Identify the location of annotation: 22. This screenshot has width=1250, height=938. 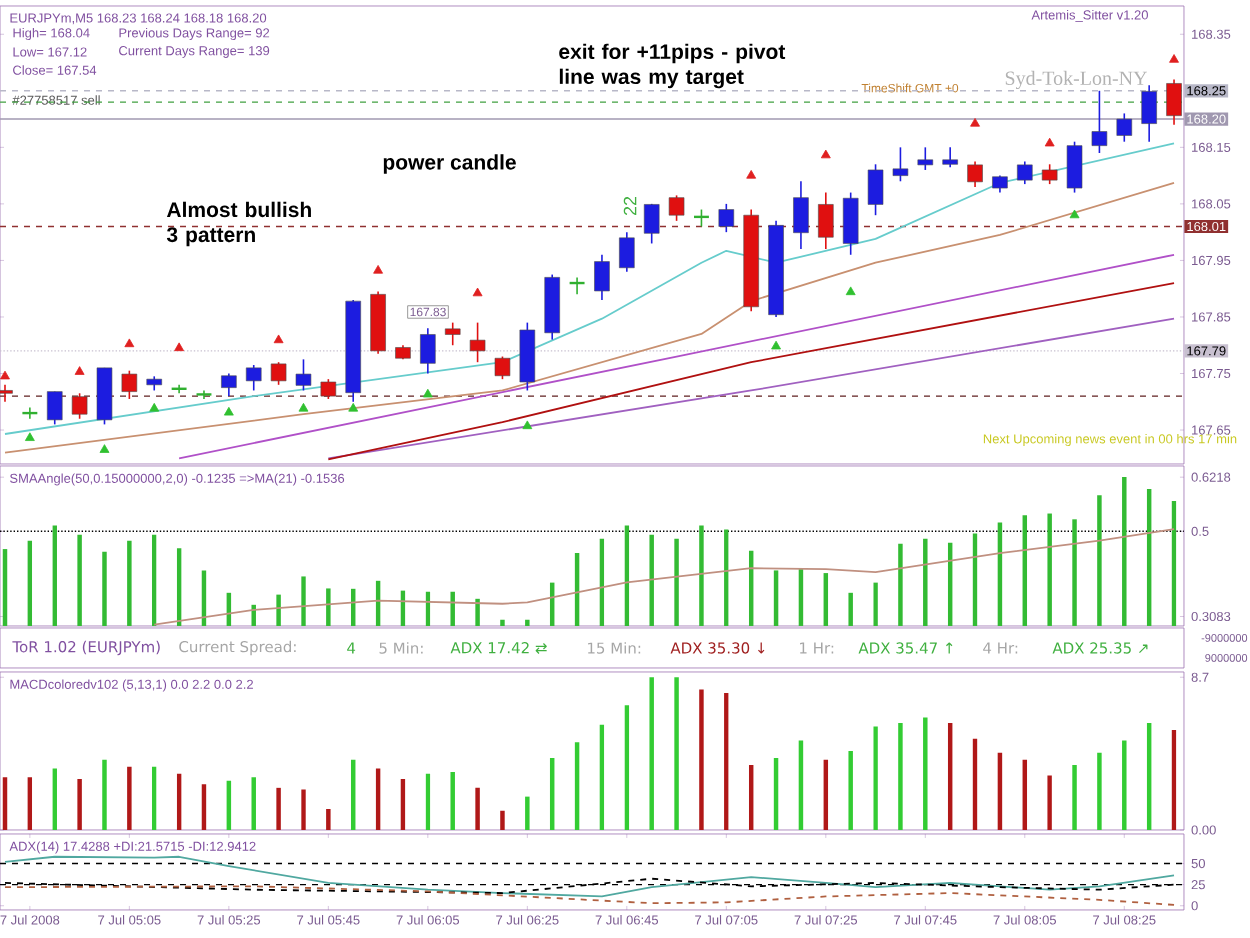
(630, 206).